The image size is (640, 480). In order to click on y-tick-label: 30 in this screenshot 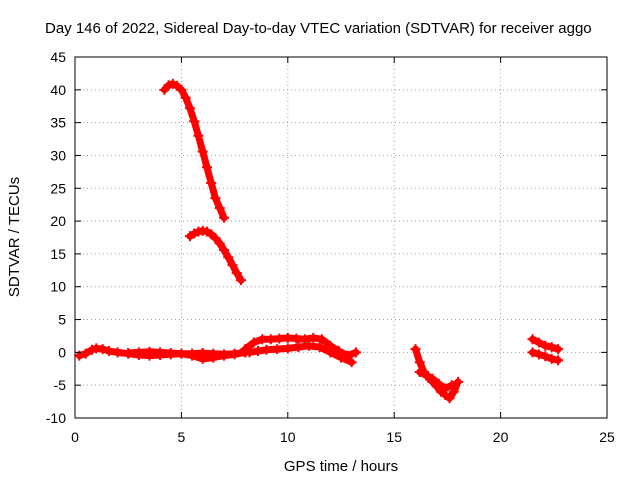, I will do `click(58, 155)`.